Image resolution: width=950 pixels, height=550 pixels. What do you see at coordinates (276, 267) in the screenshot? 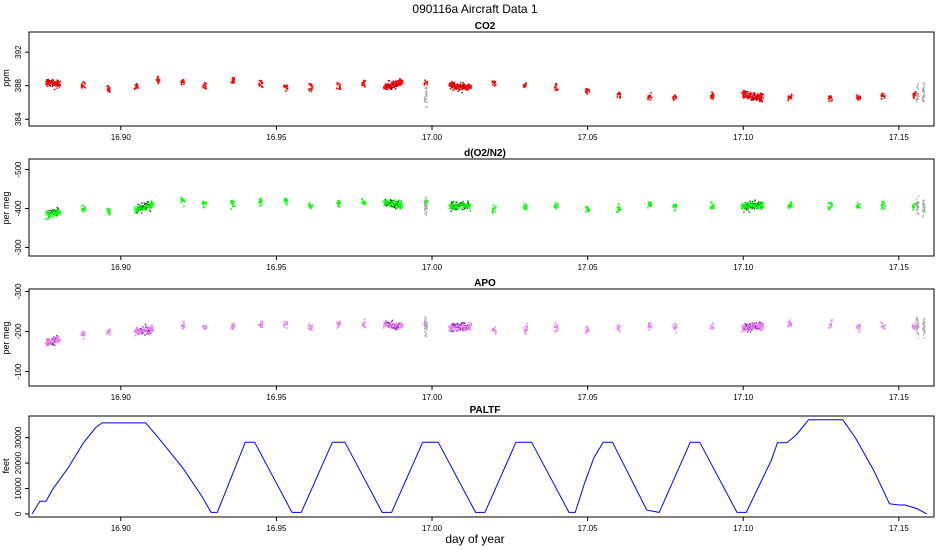
I see `x-tick-label: 16.95` at bounding box center [276, 267].